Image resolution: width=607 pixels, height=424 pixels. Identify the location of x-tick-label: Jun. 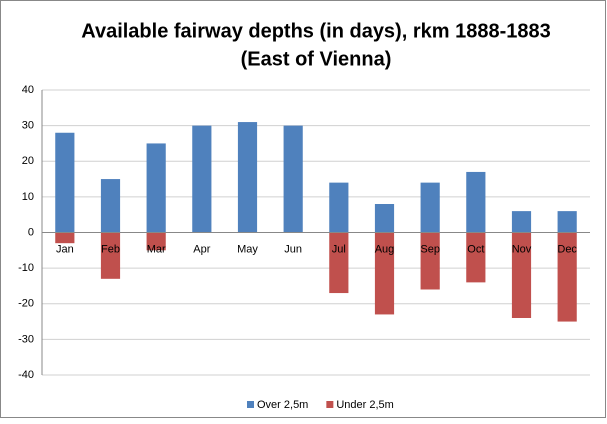
(293, 249).